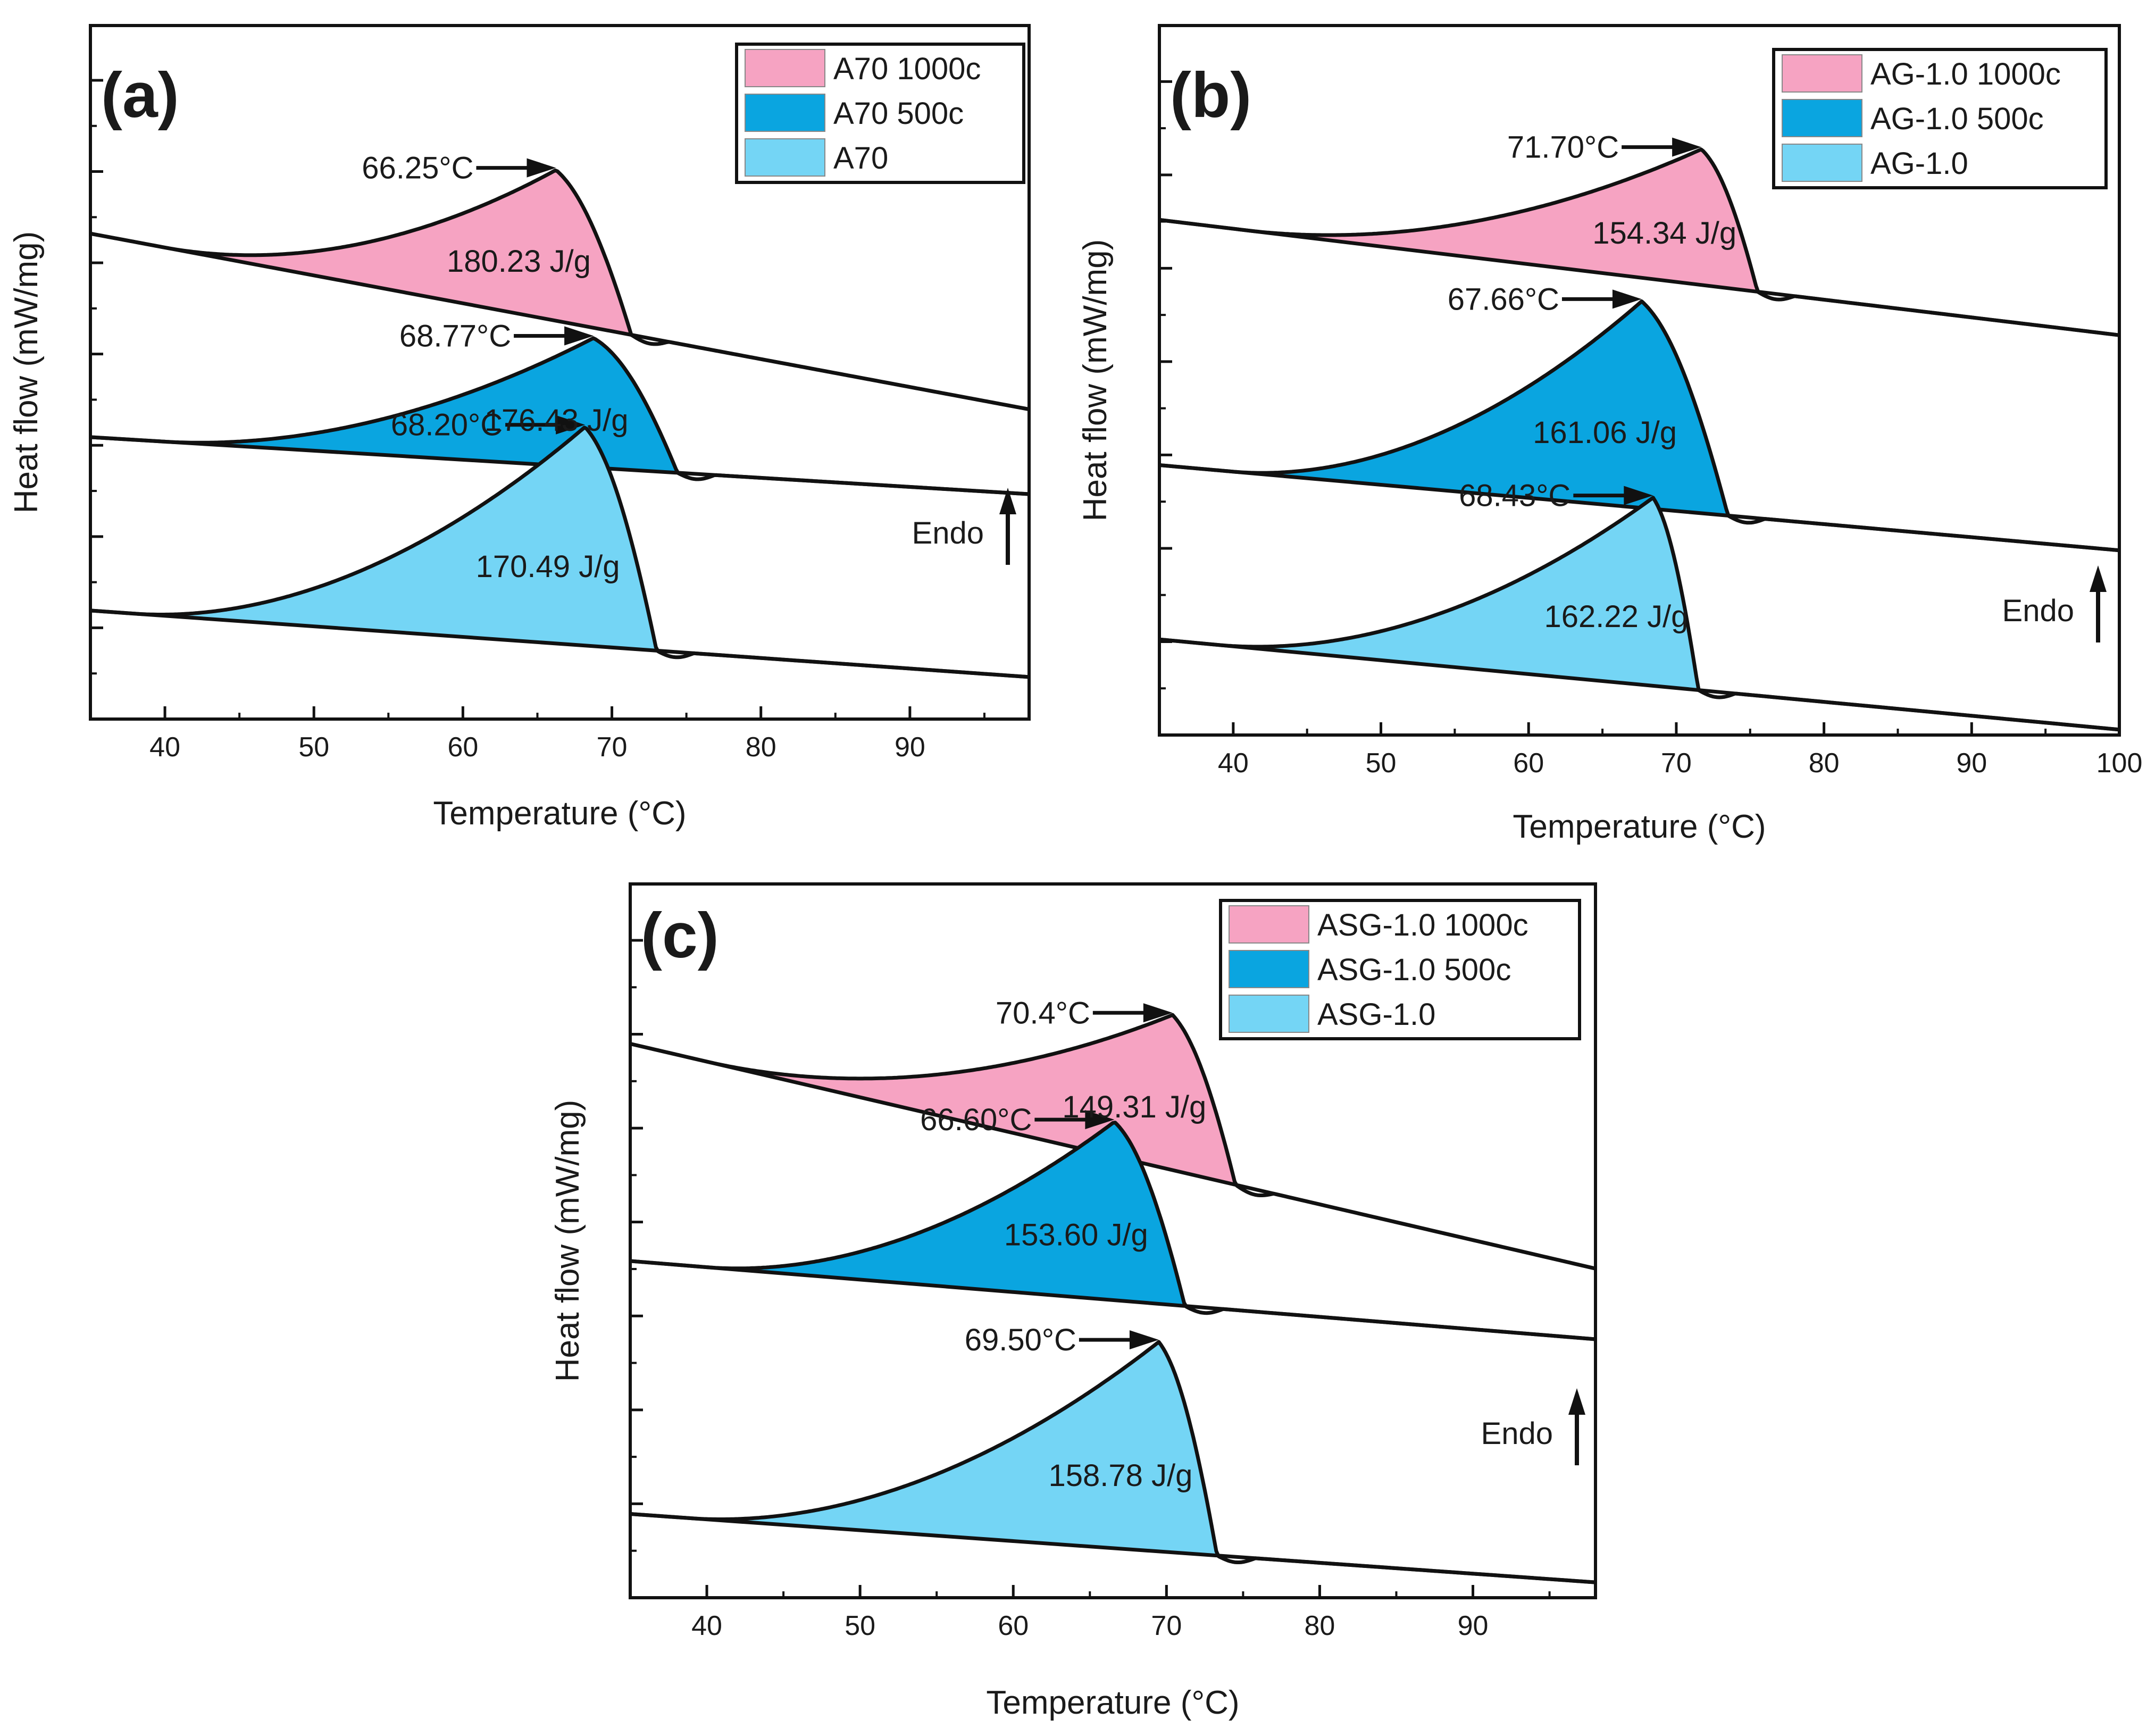  I want to click on legend-label-asg: ASG-1.0, so click(1376, 1014).